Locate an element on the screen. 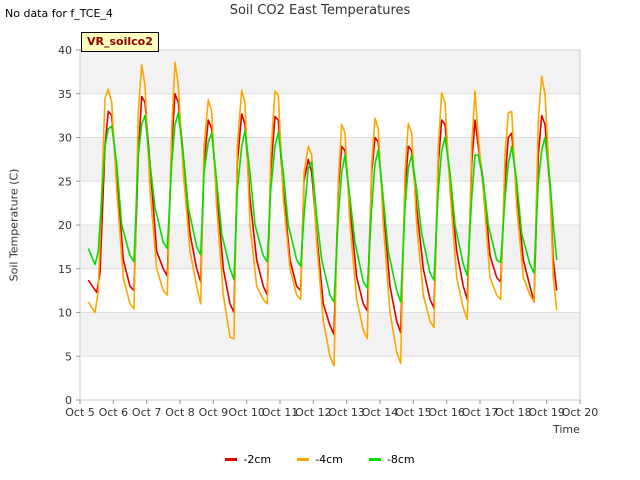  legend-item-4cm: -4cm is located at coordinates (320, 459).